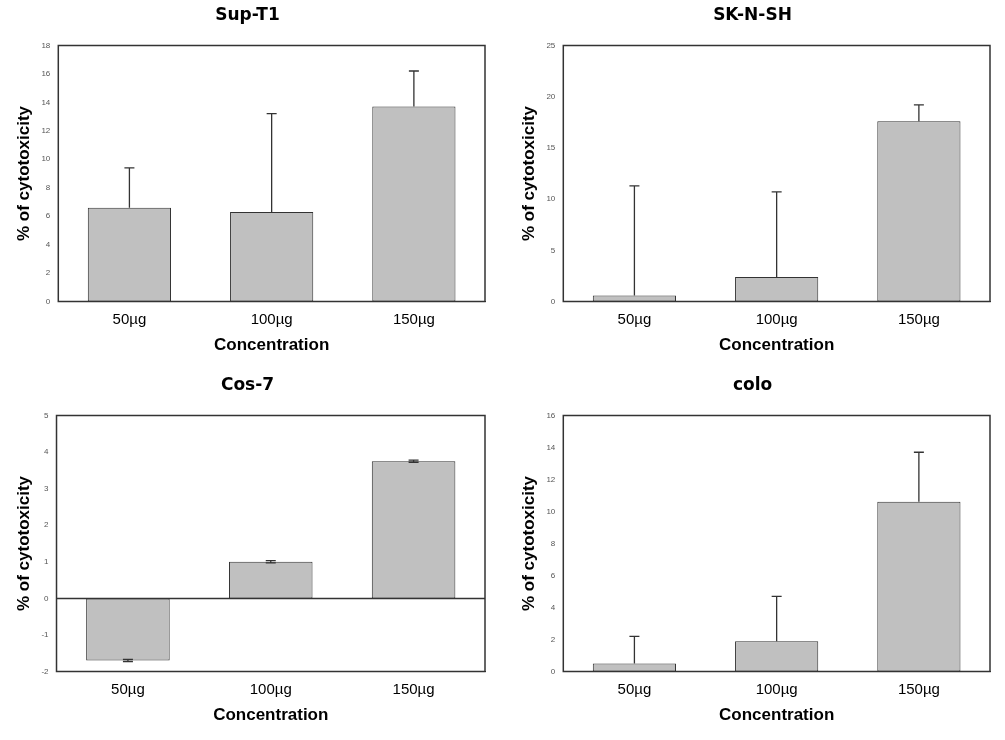 This screenshot has width=1005, height=740. What do you see at coordinates (45, 671) in the screenshot?
I see `y-tick-label: -2` at bounding box center [45, 671].